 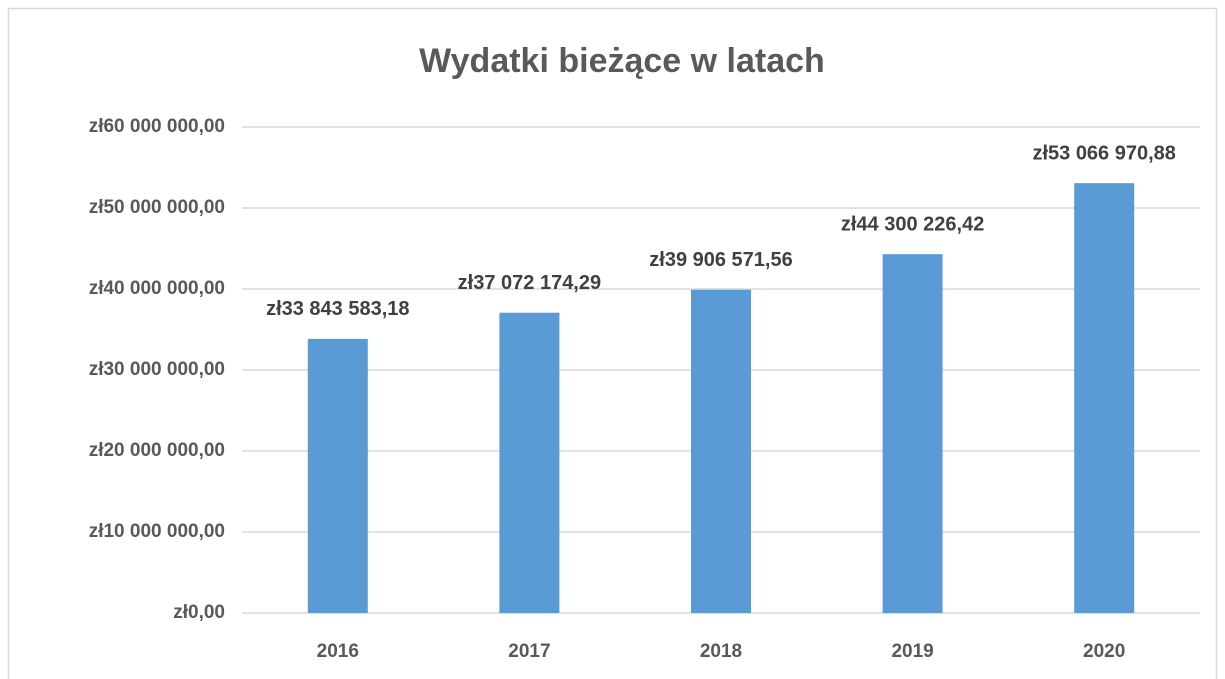 What do you see at coordinates (157, 126) in the screenshot?
I see `y-tick-label: zł60 000 000,00` at bounding box center [157, 126].